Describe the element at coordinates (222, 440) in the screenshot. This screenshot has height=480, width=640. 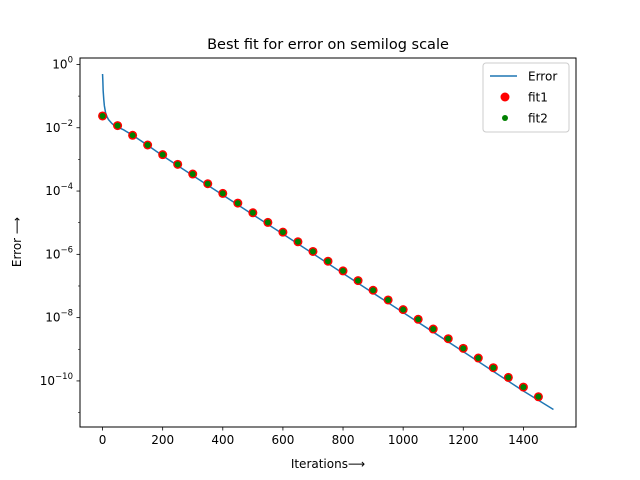
I see `x-tick-label-400: 400` at that location.